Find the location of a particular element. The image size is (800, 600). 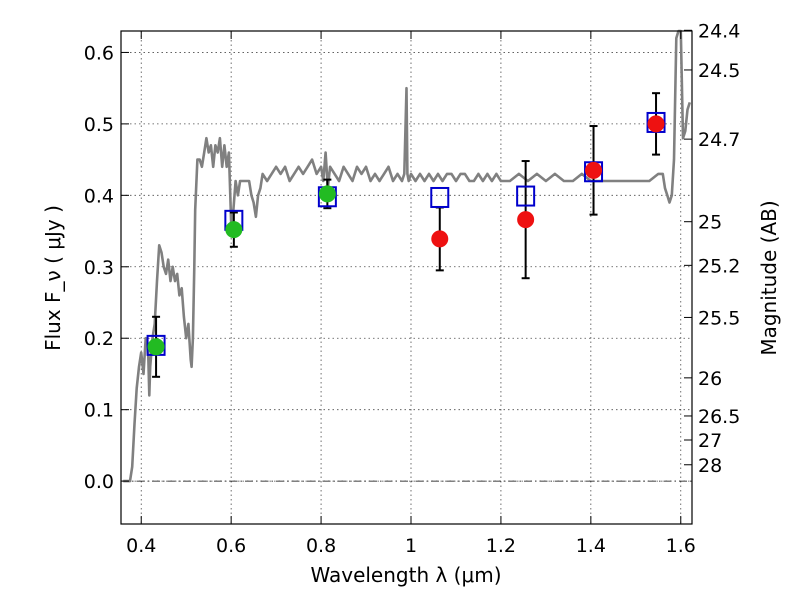

y-tick-label: 0.1 is located at coordinates (99, 411).